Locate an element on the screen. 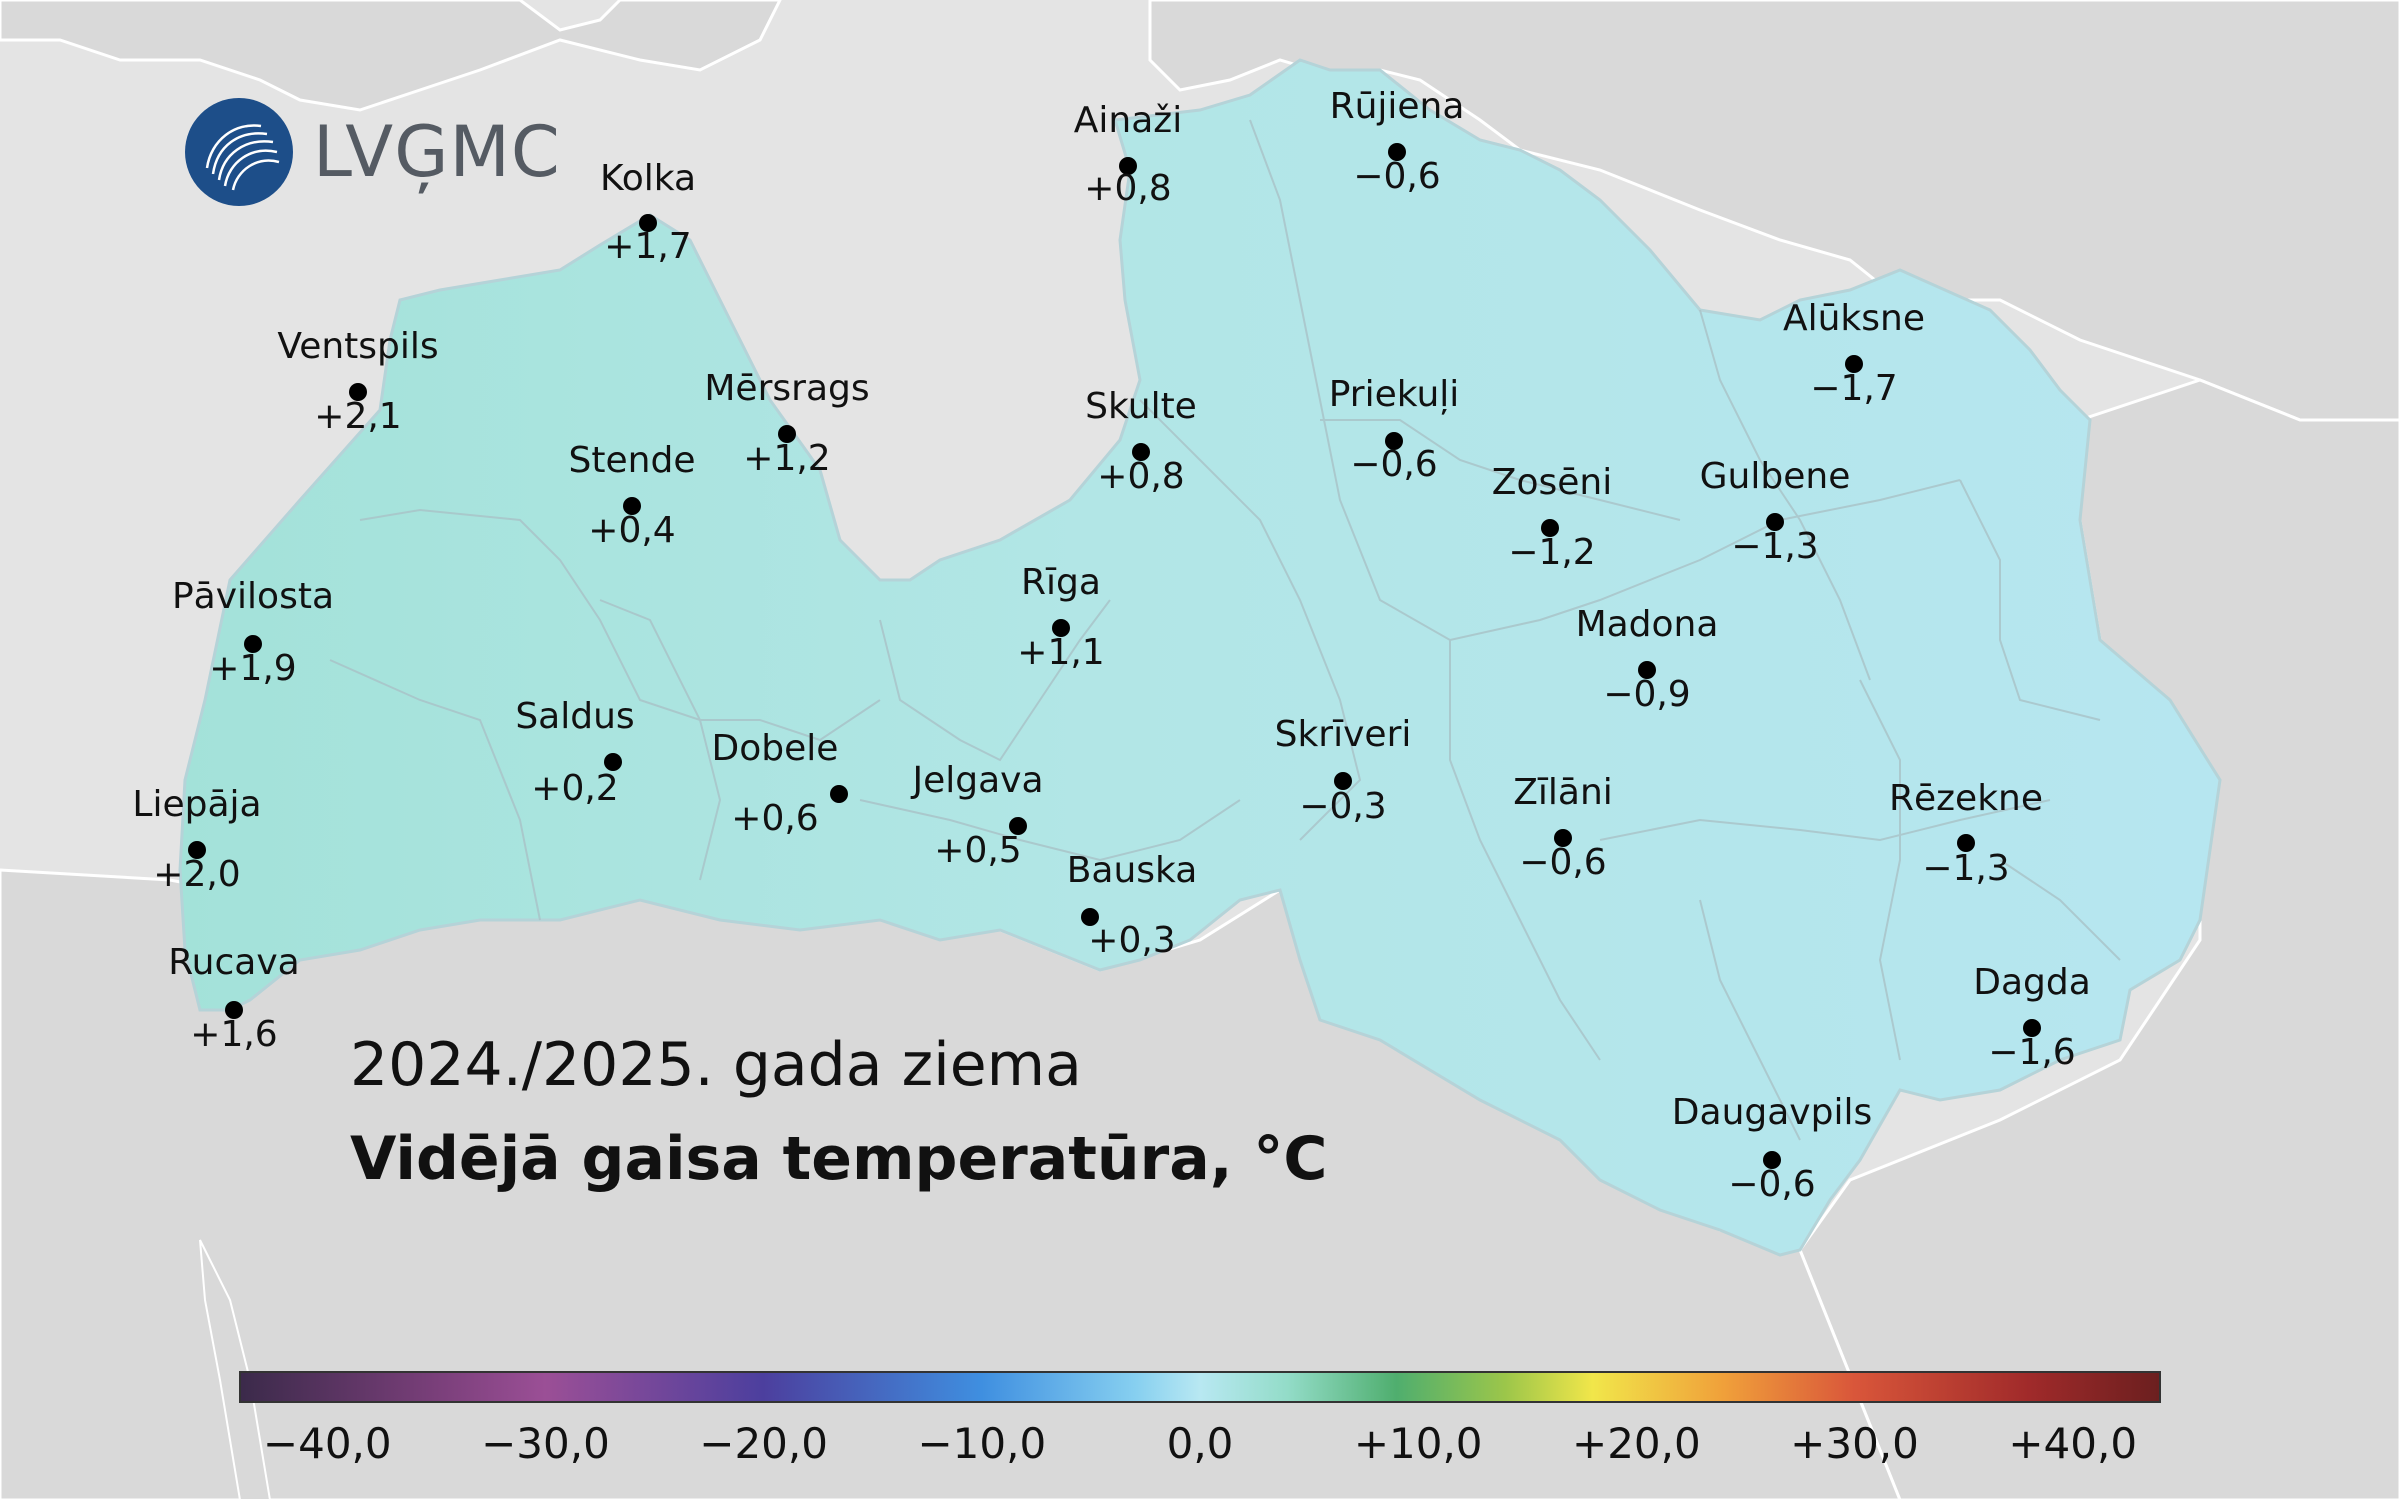  station-name: Gulbene is located at coordinates (1775, 476).